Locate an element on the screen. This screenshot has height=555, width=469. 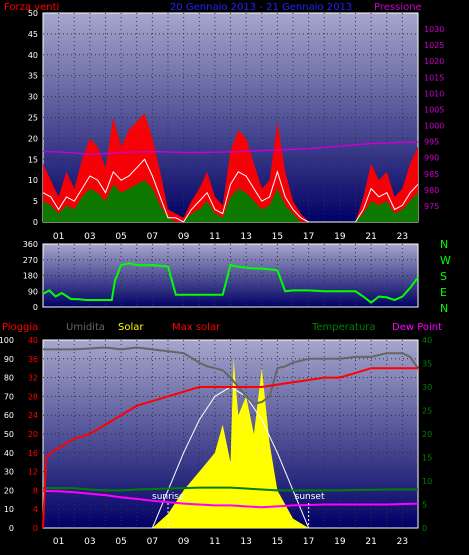
wind-avg-area is located at coordinates (230, 201).